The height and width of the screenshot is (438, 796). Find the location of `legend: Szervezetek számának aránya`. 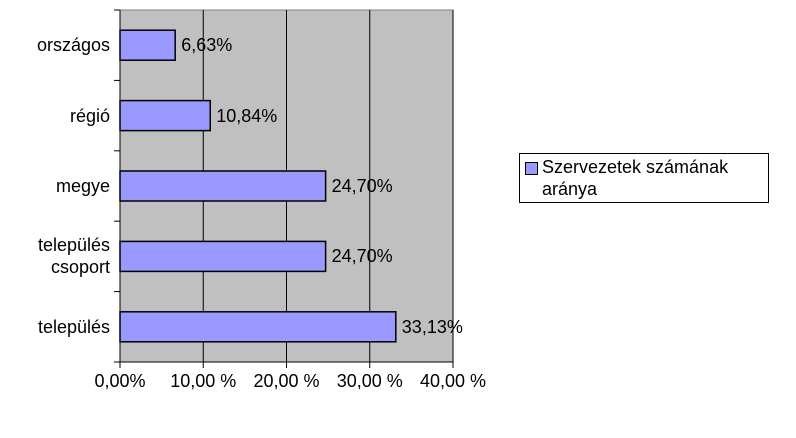

legend: Szervezetek számának aránya is located at coordinates (644, 178).